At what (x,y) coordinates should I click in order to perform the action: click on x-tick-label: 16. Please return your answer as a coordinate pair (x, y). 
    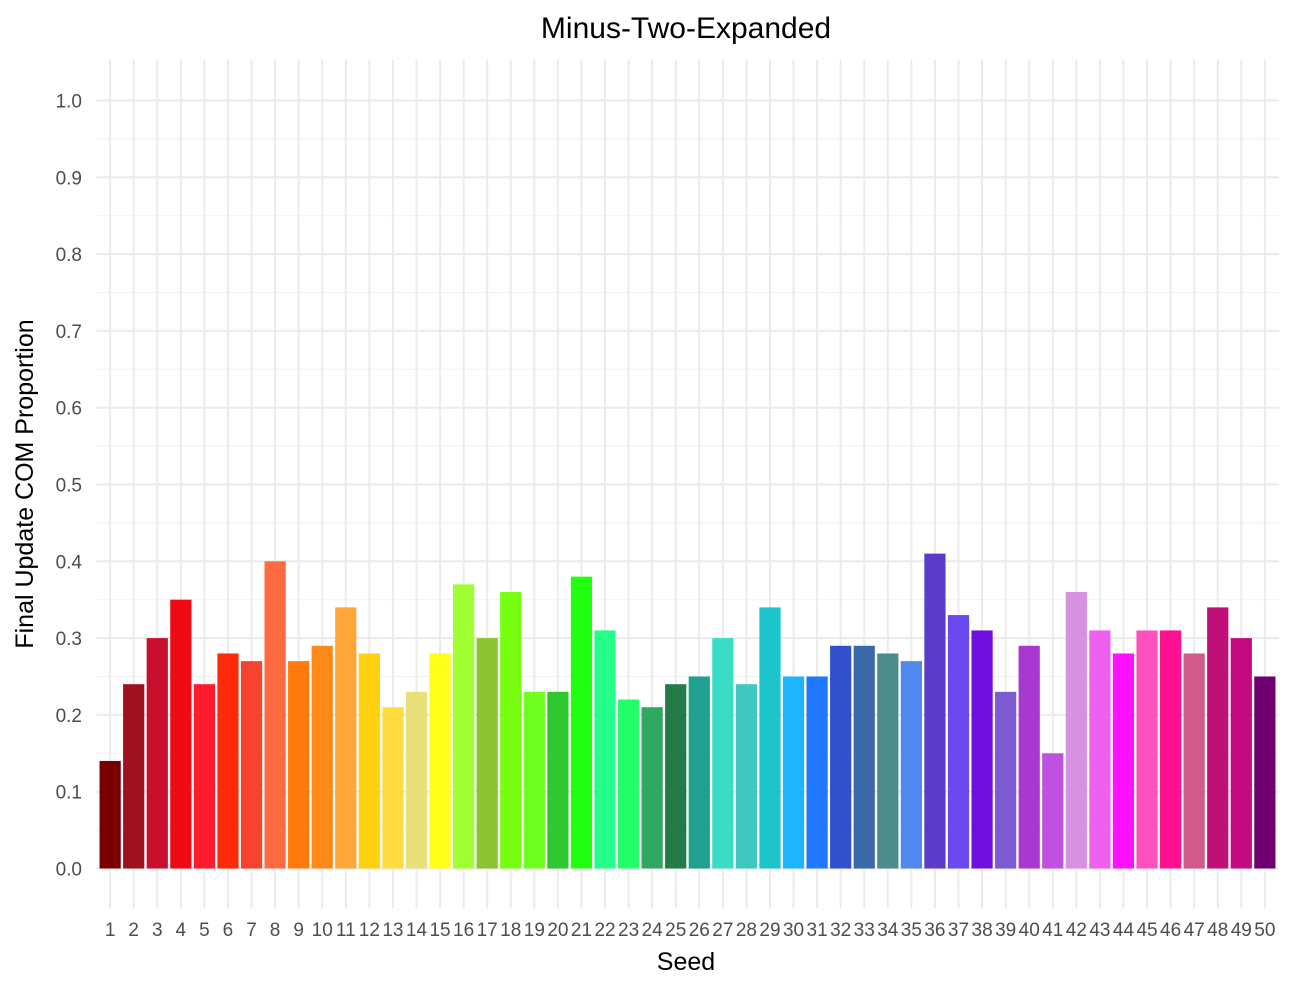
    Looking at the image, I should click on (463, 930).